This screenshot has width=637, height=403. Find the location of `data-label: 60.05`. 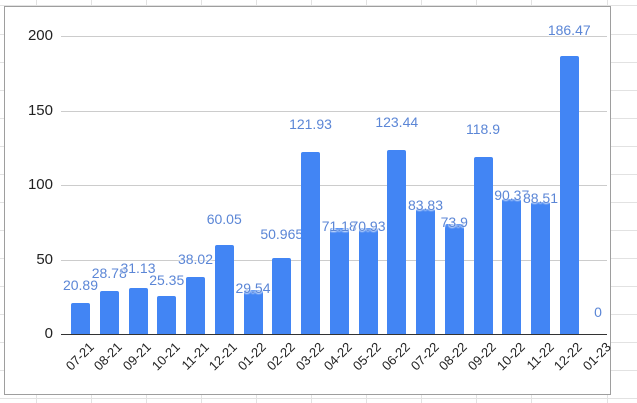

data-label: 60.05 is located at coordinates (224, 218).